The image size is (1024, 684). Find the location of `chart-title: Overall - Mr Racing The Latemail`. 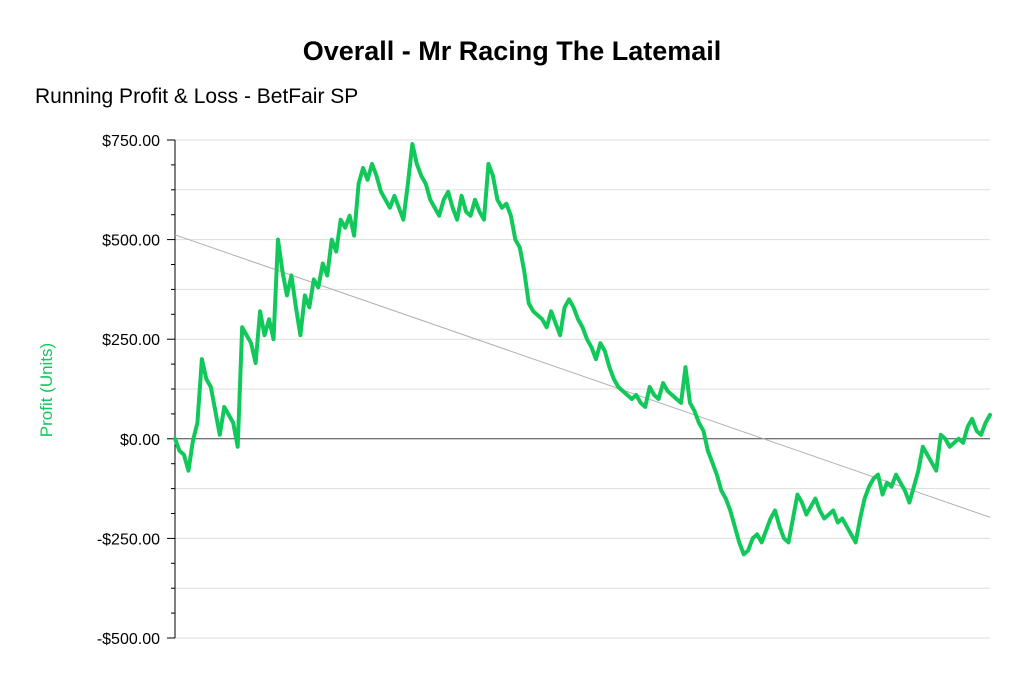

chart-title: Overall - Mr Racing The Latemail is located at coordinates (512, 51).